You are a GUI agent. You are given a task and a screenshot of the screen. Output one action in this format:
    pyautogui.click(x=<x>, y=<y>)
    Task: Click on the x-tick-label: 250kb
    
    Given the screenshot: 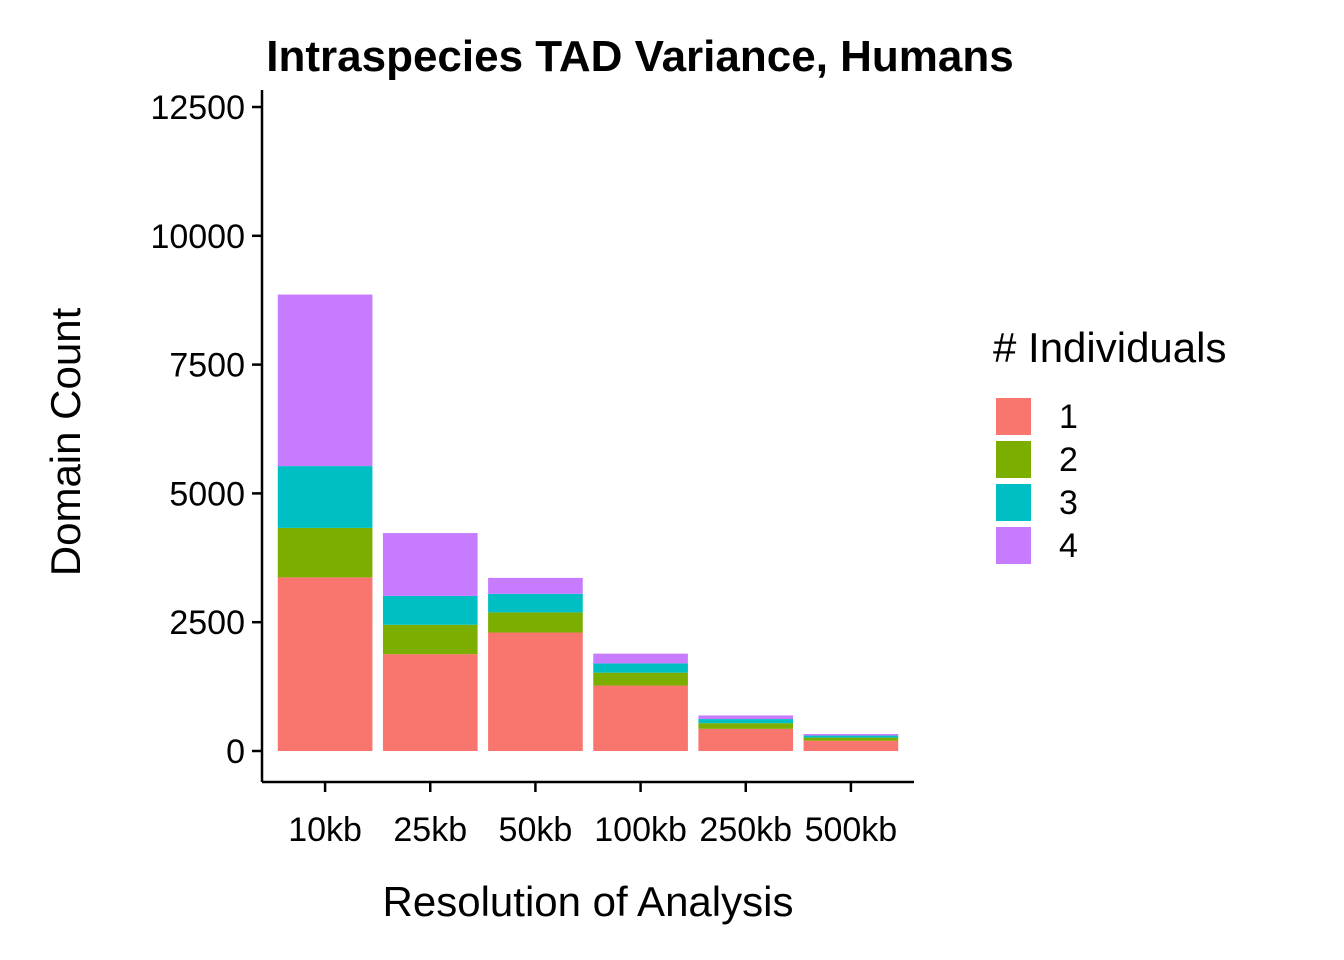 What is the action you would take?
    pyautogui.click(x=745, y=830)
    